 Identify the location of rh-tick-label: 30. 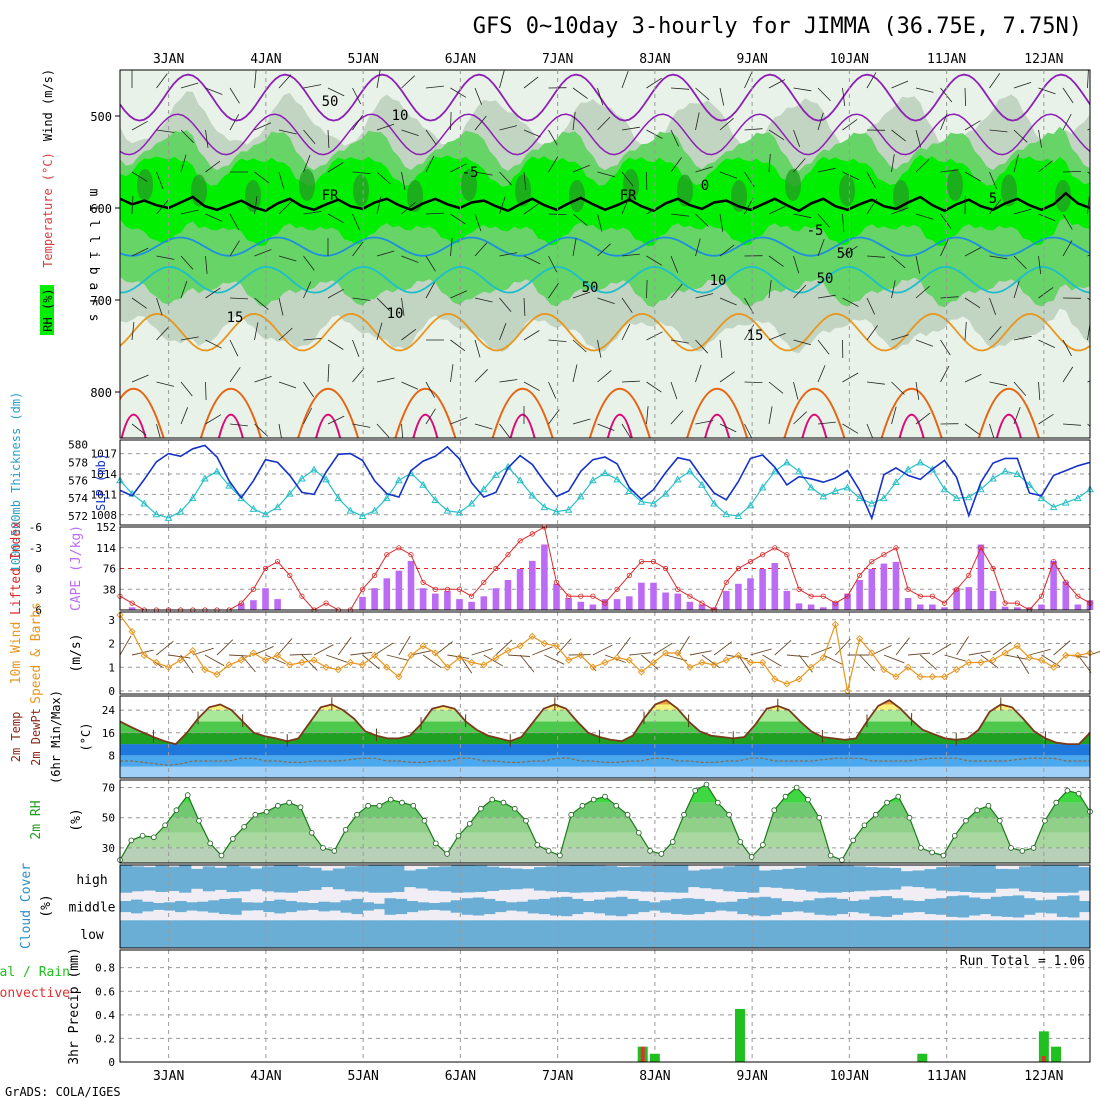
(108, 848).